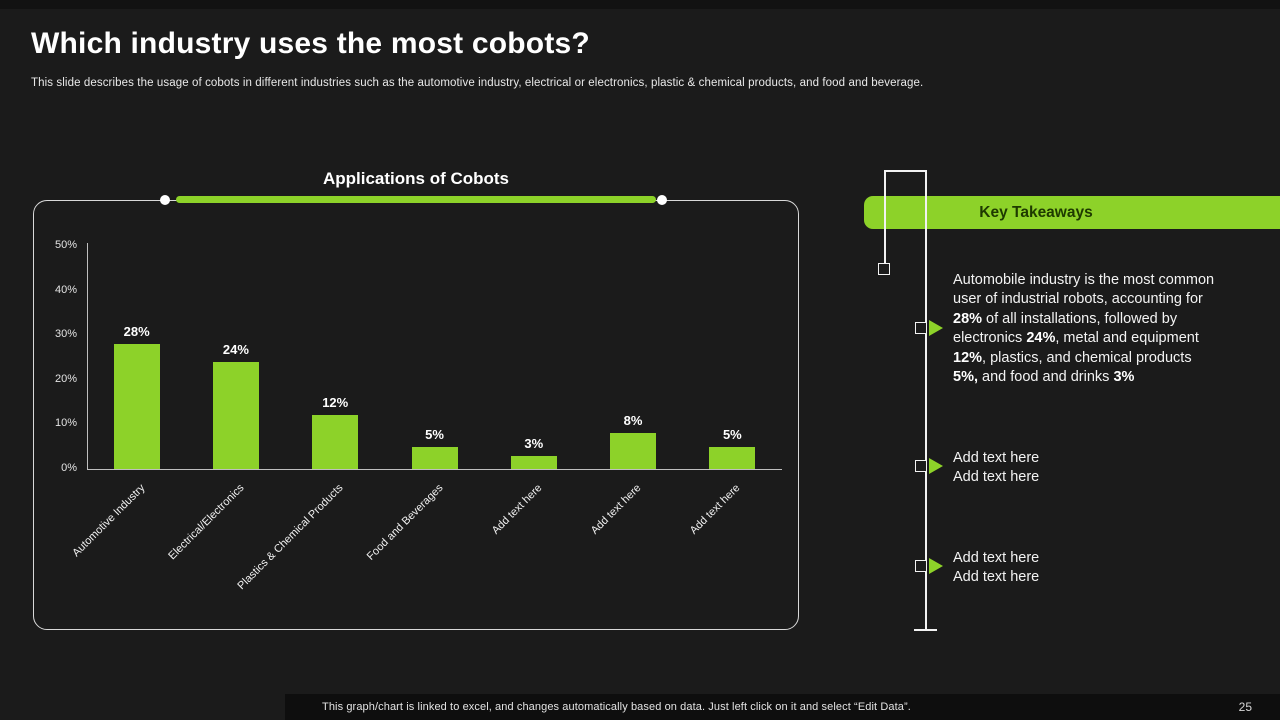  What do you see at coordinates (1044, 377) in the screenshot?
I see `takeaway-line: 5%, and food and drinks 3%` at bounding box center [1044, 377].